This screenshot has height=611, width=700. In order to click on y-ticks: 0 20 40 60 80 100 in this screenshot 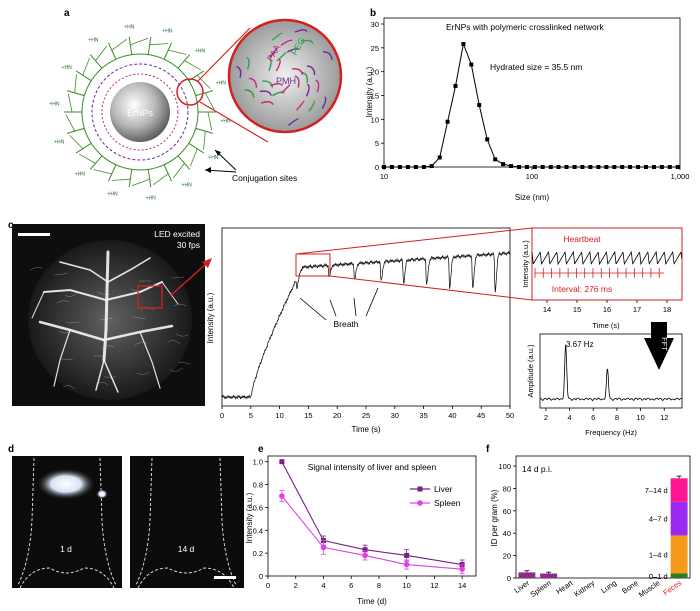, I will do `click(507, 522)`.